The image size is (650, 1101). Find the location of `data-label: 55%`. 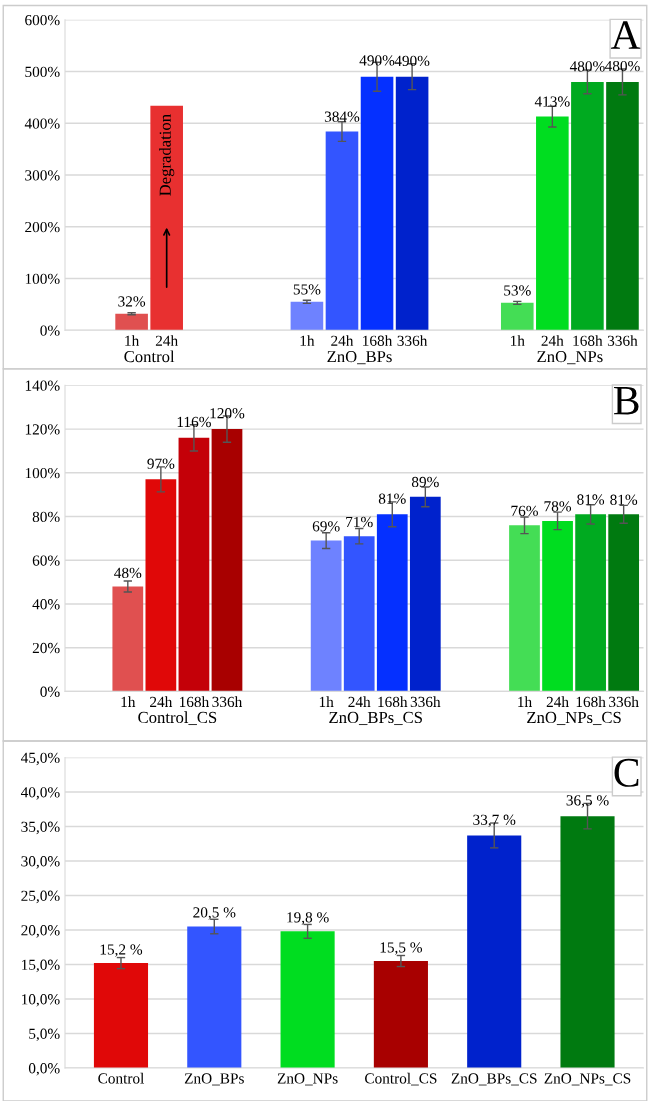

data-label: 55% is located at coordinates (307, 289).